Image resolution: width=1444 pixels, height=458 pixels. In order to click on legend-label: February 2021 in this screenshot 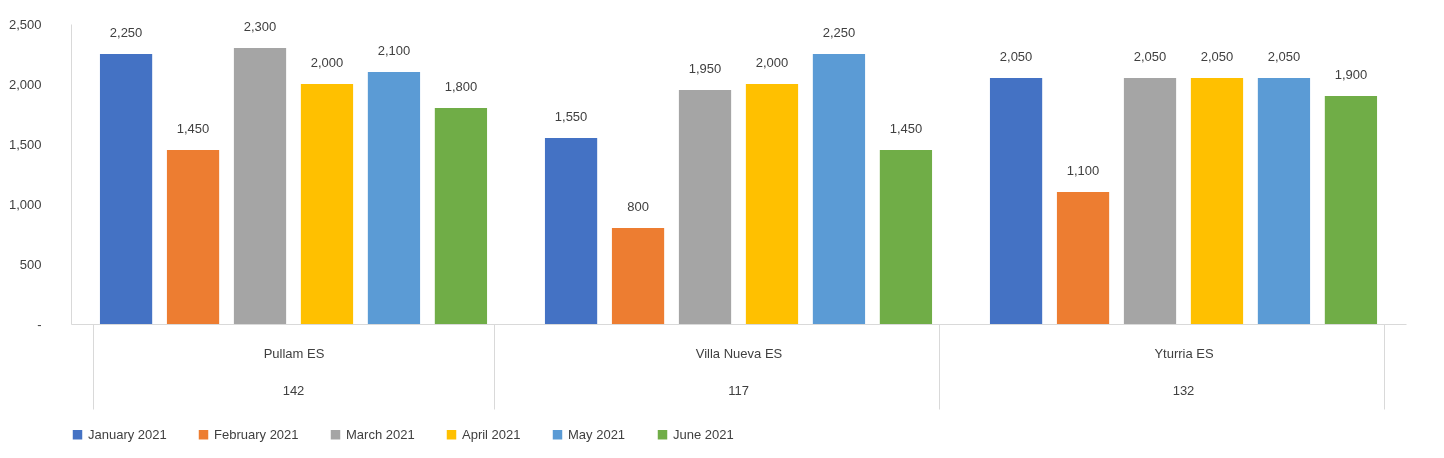, I will do `click(256, 434)`.